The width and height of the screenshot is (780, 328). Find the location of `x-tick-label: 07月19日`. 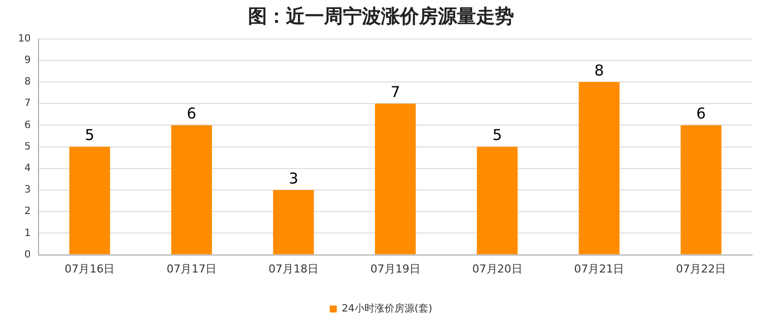

x-tick-label: 07月19日 is located at coordinates (395, 269).